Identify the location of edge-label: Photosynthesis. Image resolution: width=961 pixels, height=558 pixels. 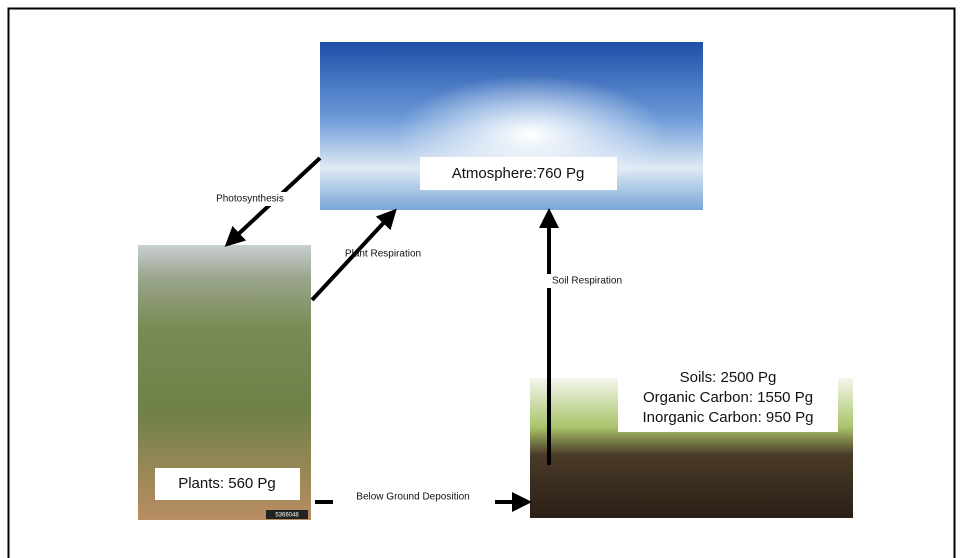
(250, 199).